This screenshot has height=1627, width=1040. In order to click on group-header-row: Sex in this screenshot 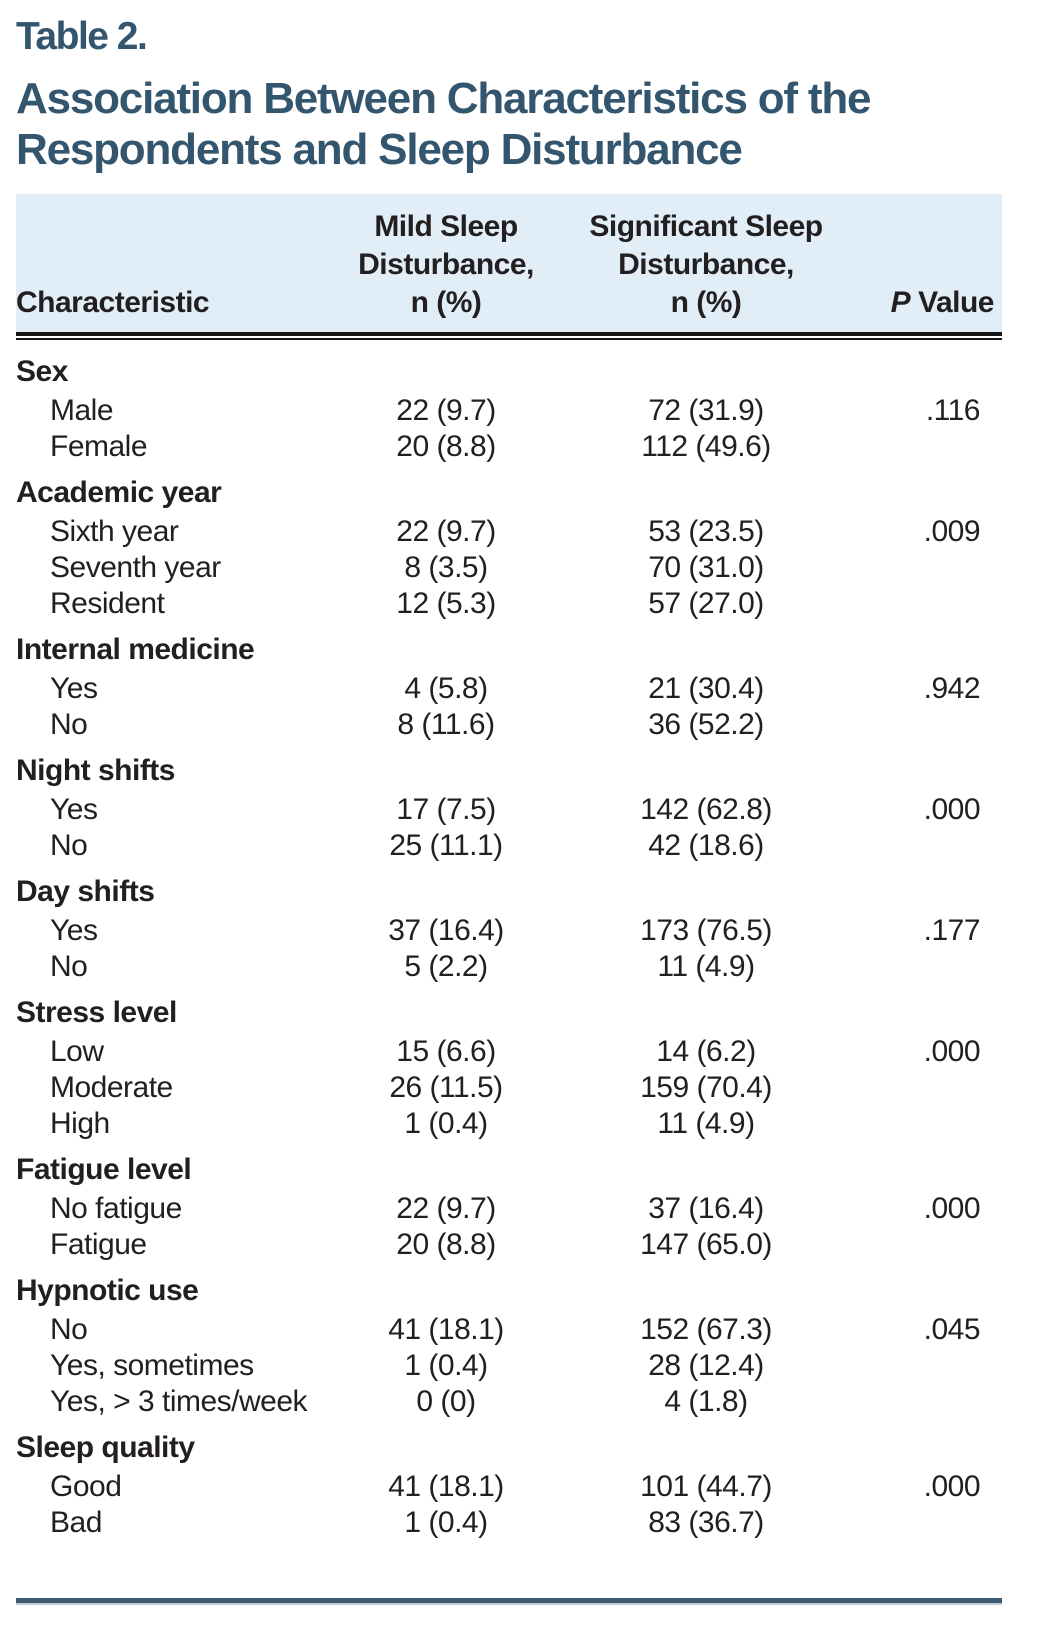, I will do `click(42, 371)`.